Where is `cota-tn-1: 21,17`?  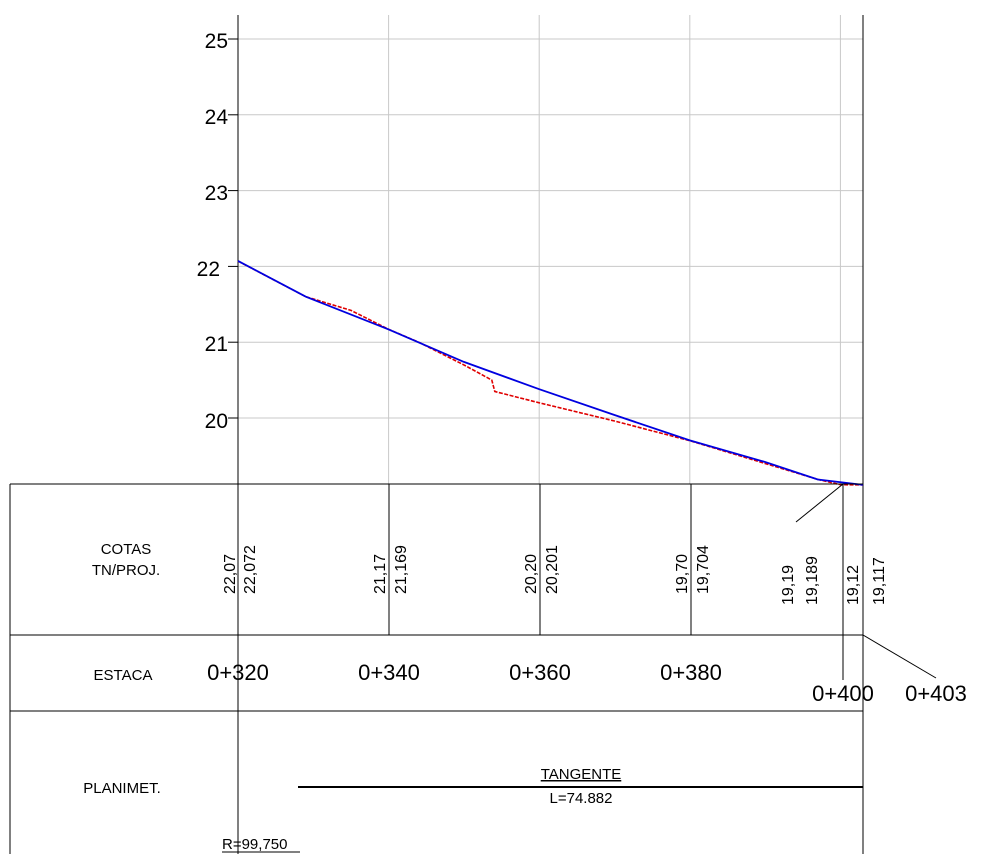
cota-tn-1: 21,17 is located at coordinates (380, 574).